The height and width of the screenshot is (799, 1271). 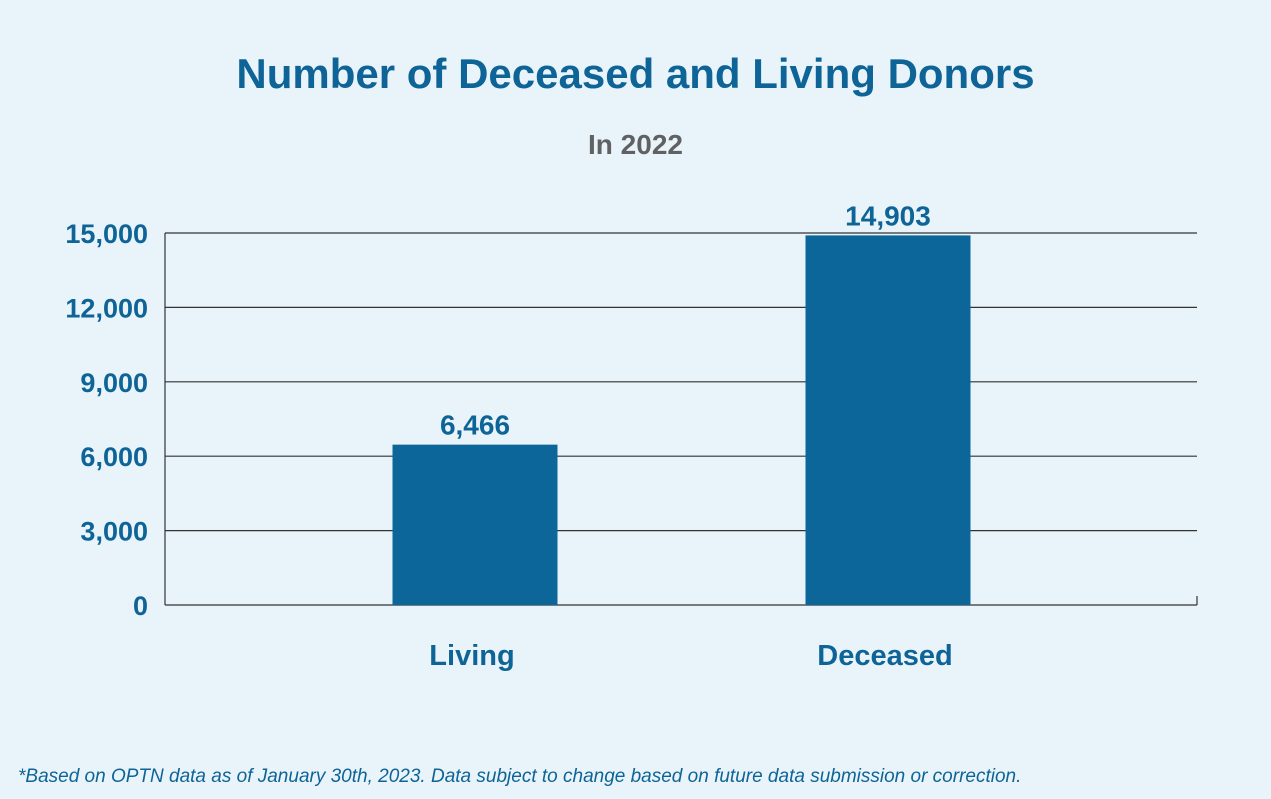 What do you see at coordinates (888, 215) in the screenshot?
I see `data-label: 14,903` at bounding box center [888, 215].